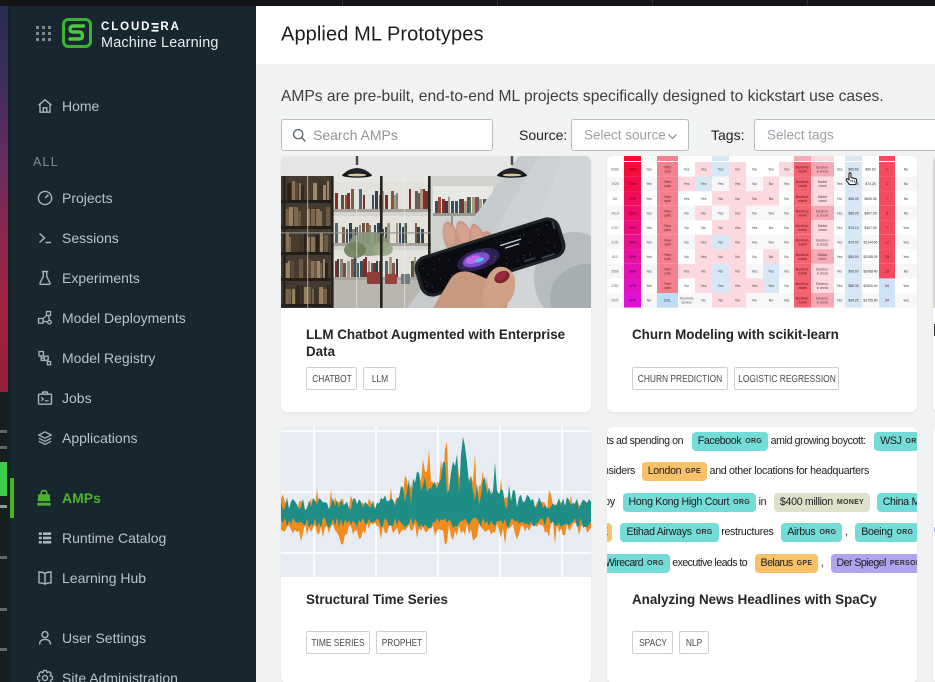 This screenshot has height=682, width=935. I want to click on svg-text: 65%, so click(633, 213).